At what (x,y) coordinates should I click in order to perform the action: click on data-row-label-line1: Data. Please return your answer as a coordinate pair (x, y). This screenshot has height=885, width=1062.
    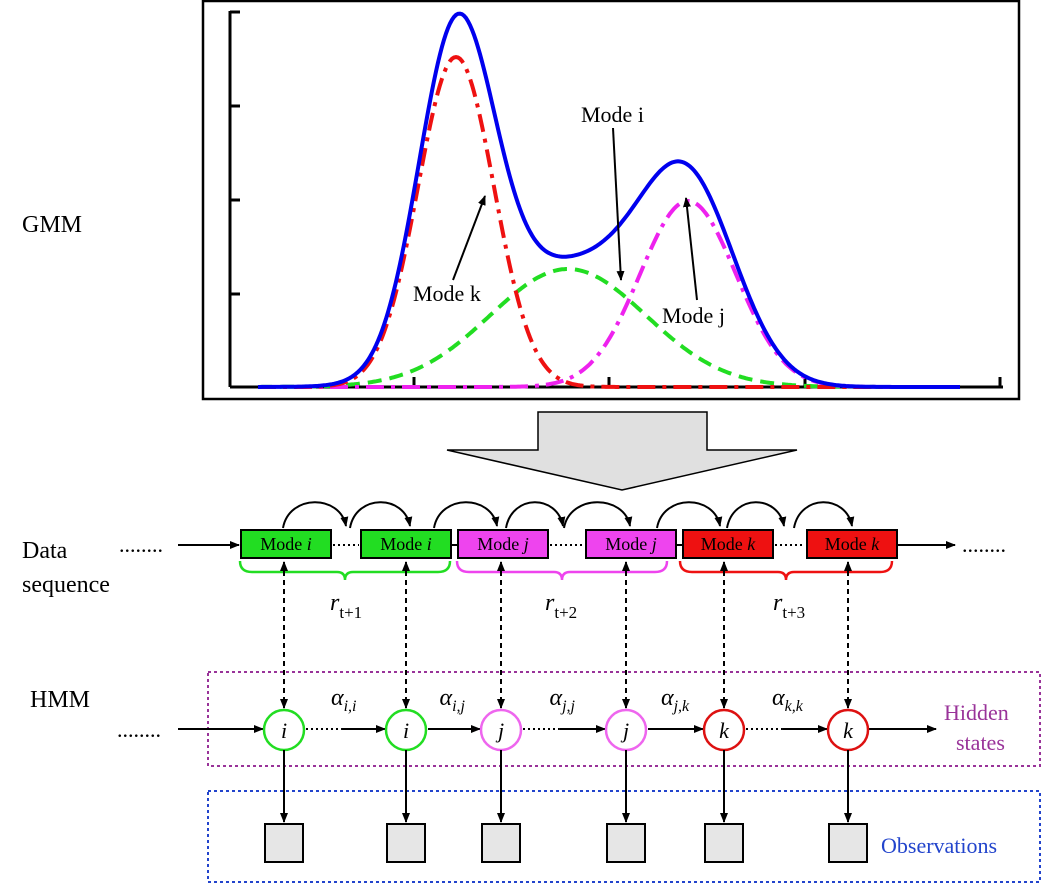
    Looking at the image, I should click on (45, 551).